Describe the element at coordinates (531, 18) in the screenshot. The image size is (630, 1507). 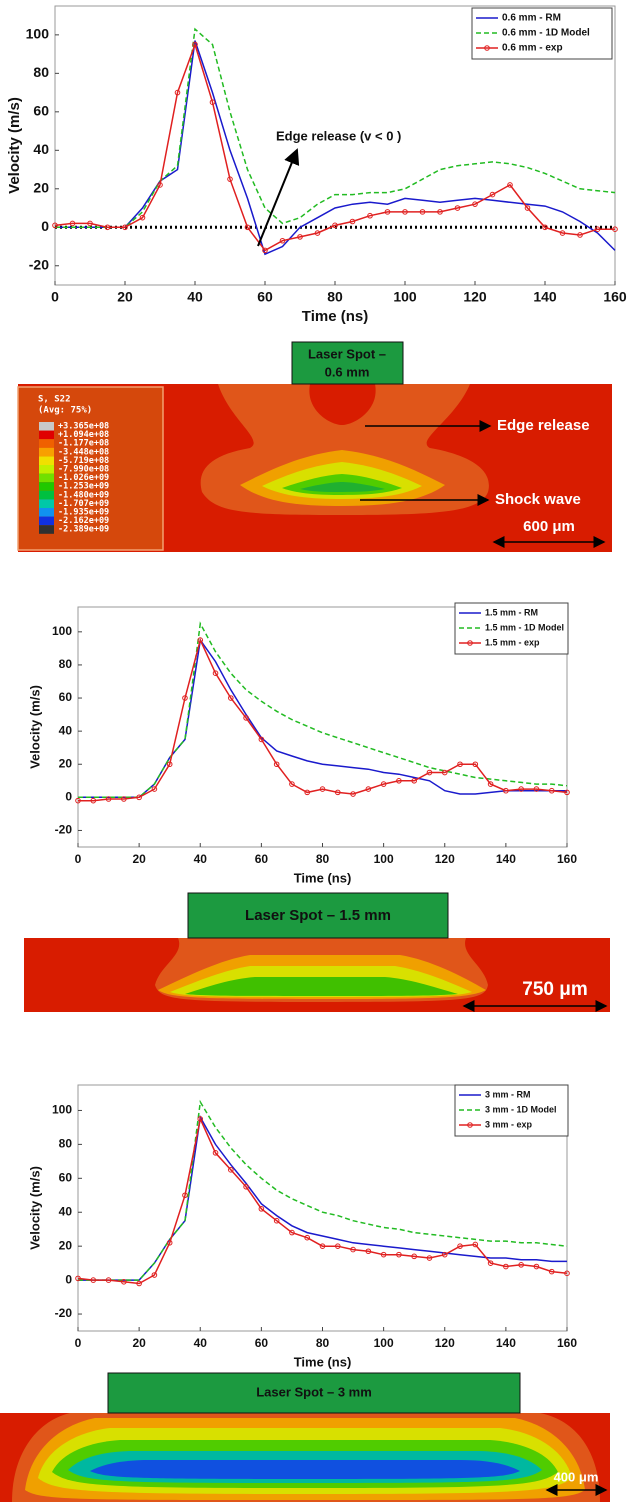
I see `legend-label: 0.6 mm - RM` at that location.